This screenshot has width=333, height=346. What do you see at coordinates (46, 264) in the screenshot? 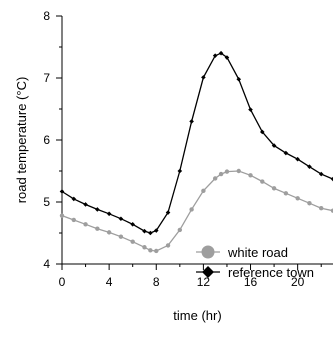
I see `y-tick-label: 4` at bounding box center [46, 264].